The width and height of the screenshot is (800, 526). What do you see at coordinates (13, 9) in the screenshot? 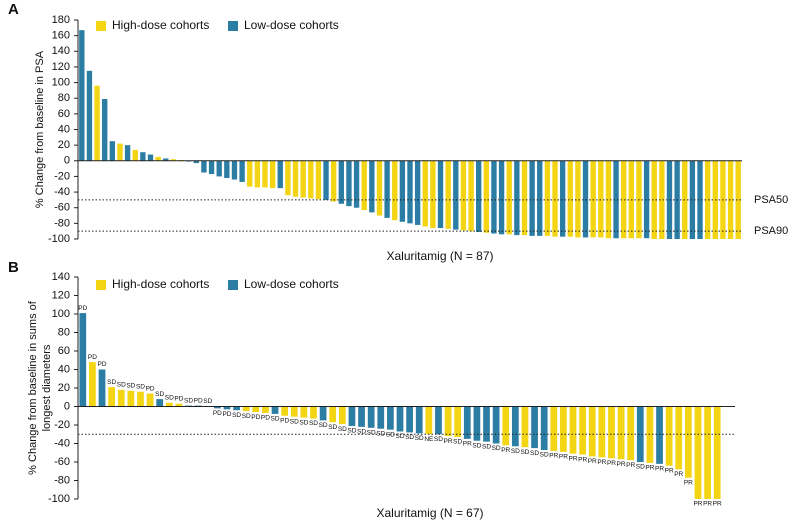
I see `panel-label: A` at bounding box center [13, 9].